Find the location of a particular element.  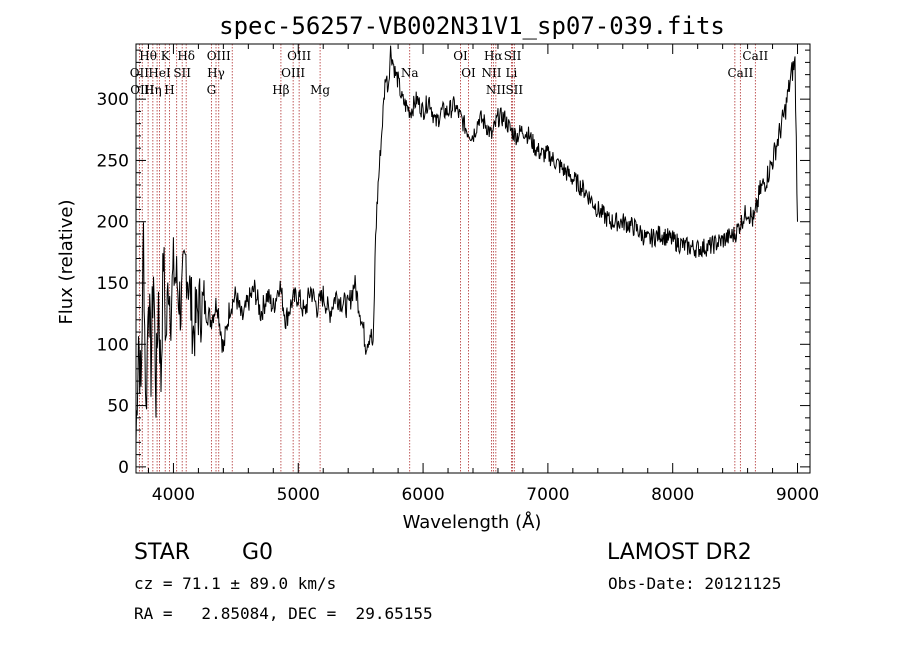

x-tick-label: 6000 is located at coordinates (422, 495).